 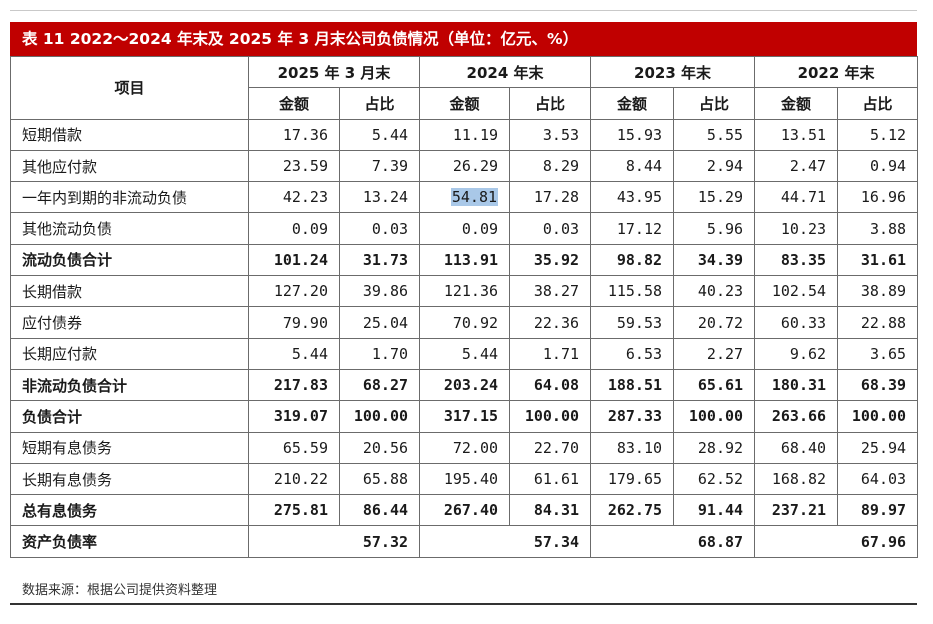 What do you see at coordinates (129, 510) in the screenshot?
I see `row-label: 总有息债务` at bounding box center [129, 510].